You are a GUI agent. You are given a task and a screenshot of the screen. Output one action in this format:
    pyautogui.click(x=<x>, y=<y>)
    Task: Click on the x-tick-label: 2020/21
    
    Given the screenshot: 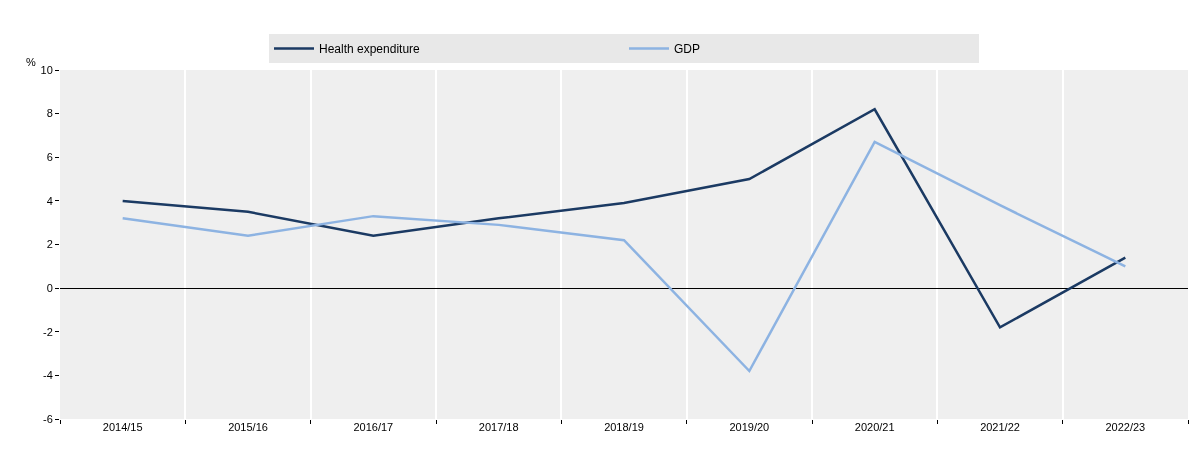 What is the action you would take?
    pyautogui.click(x=874, y=427)
    